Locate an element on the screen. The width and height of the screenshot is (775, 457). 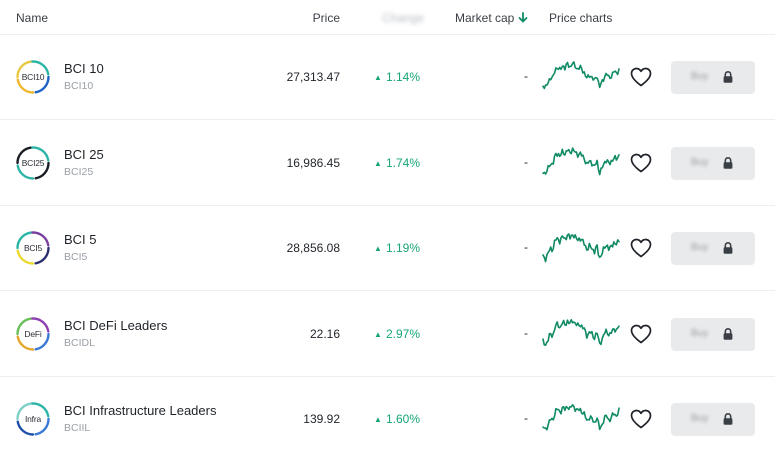
index-ticker: BCIIL is located at coordinates (77, 428).